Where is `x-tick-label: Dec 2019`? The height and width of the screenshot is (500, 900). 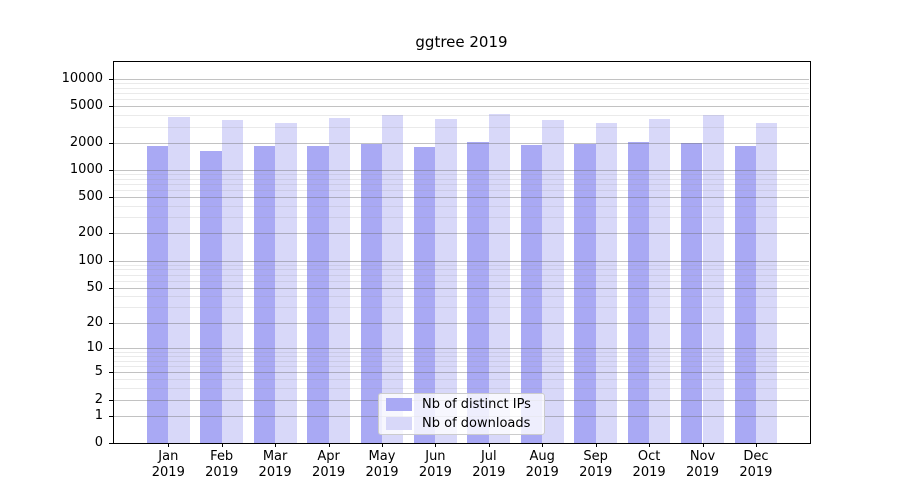
x-tick-label: Dec 2019 is located at coordinates (756, 464).